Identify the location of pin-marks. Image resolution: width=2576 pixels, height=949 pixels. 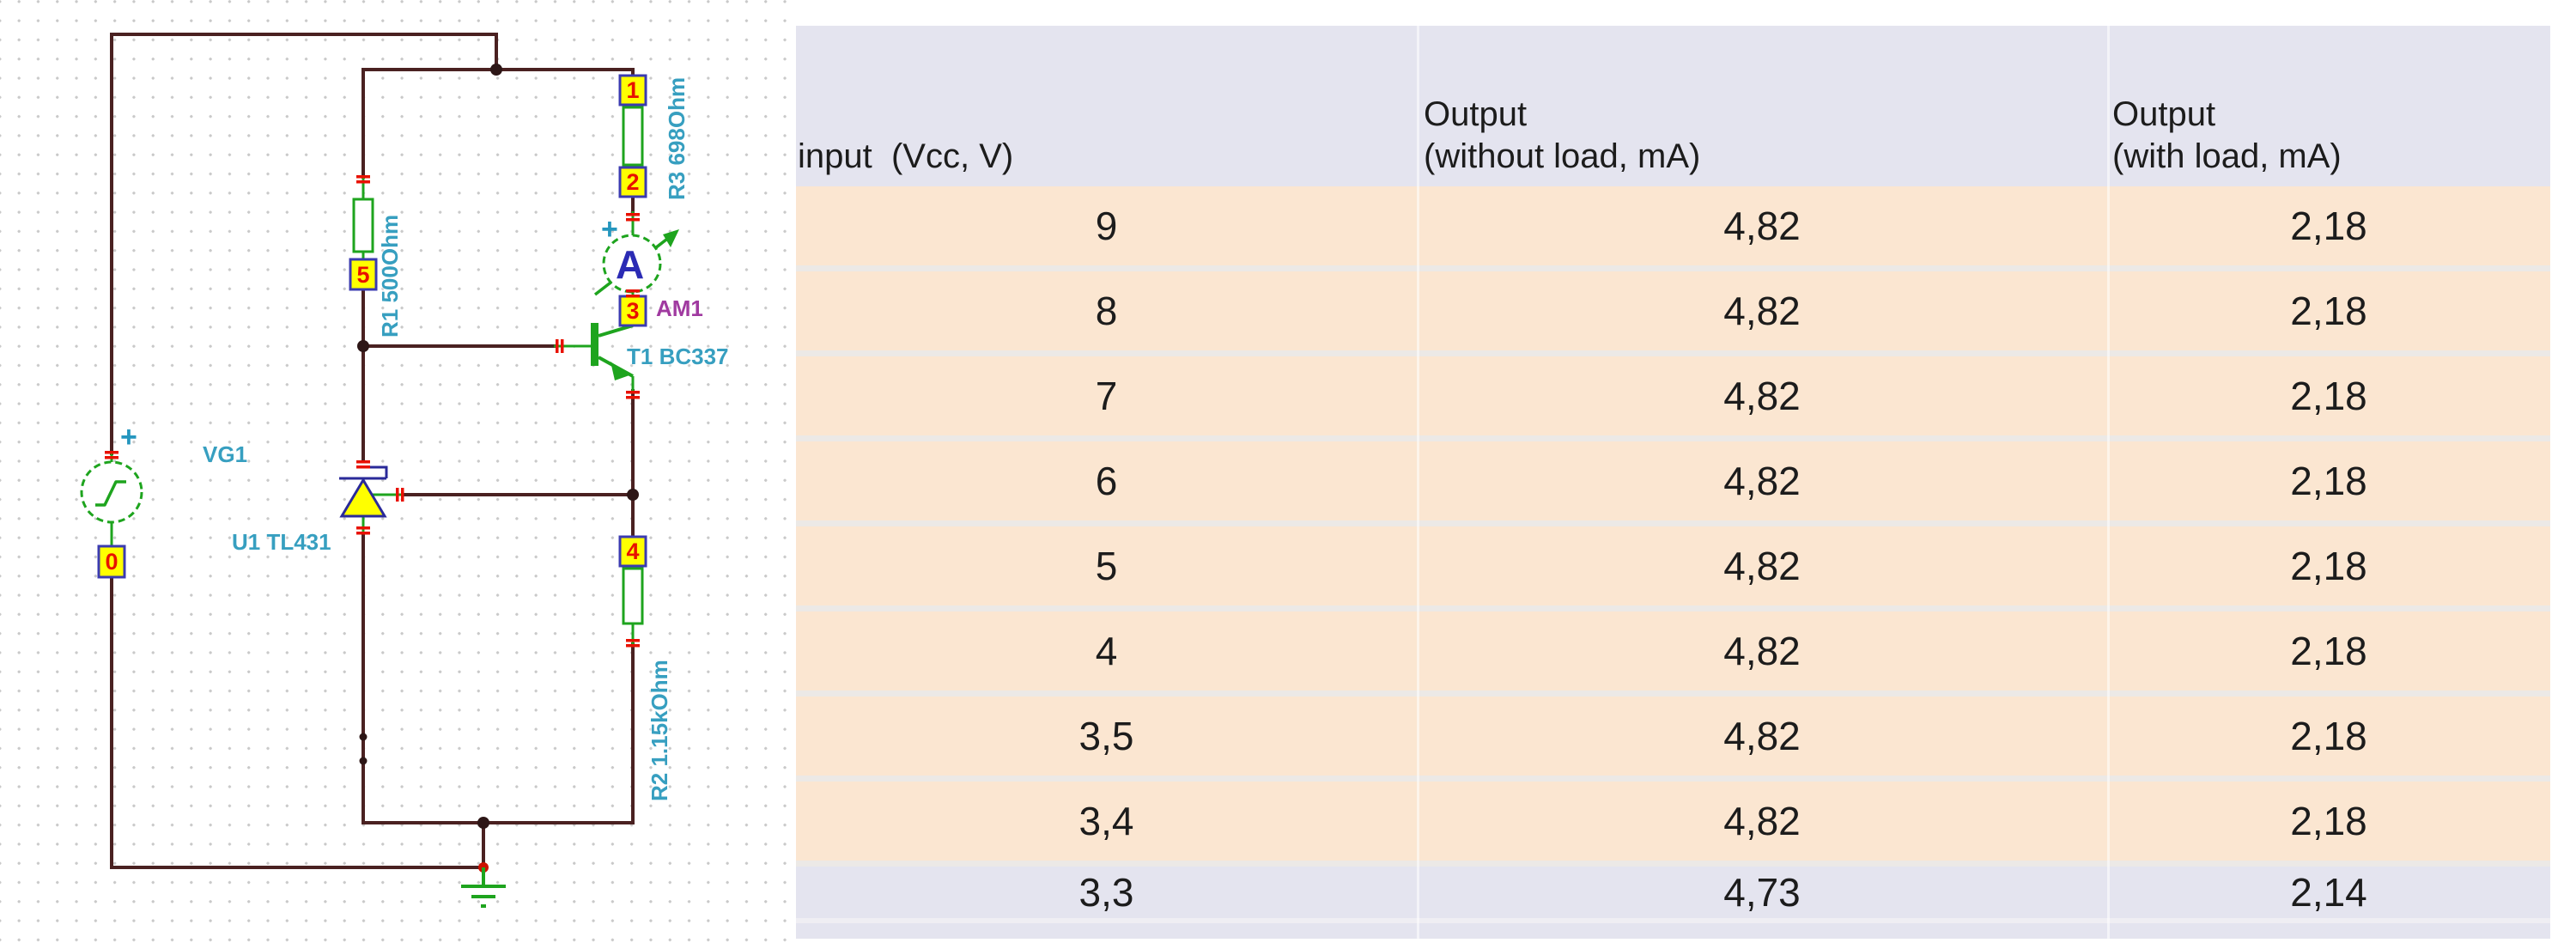
(372, 411).